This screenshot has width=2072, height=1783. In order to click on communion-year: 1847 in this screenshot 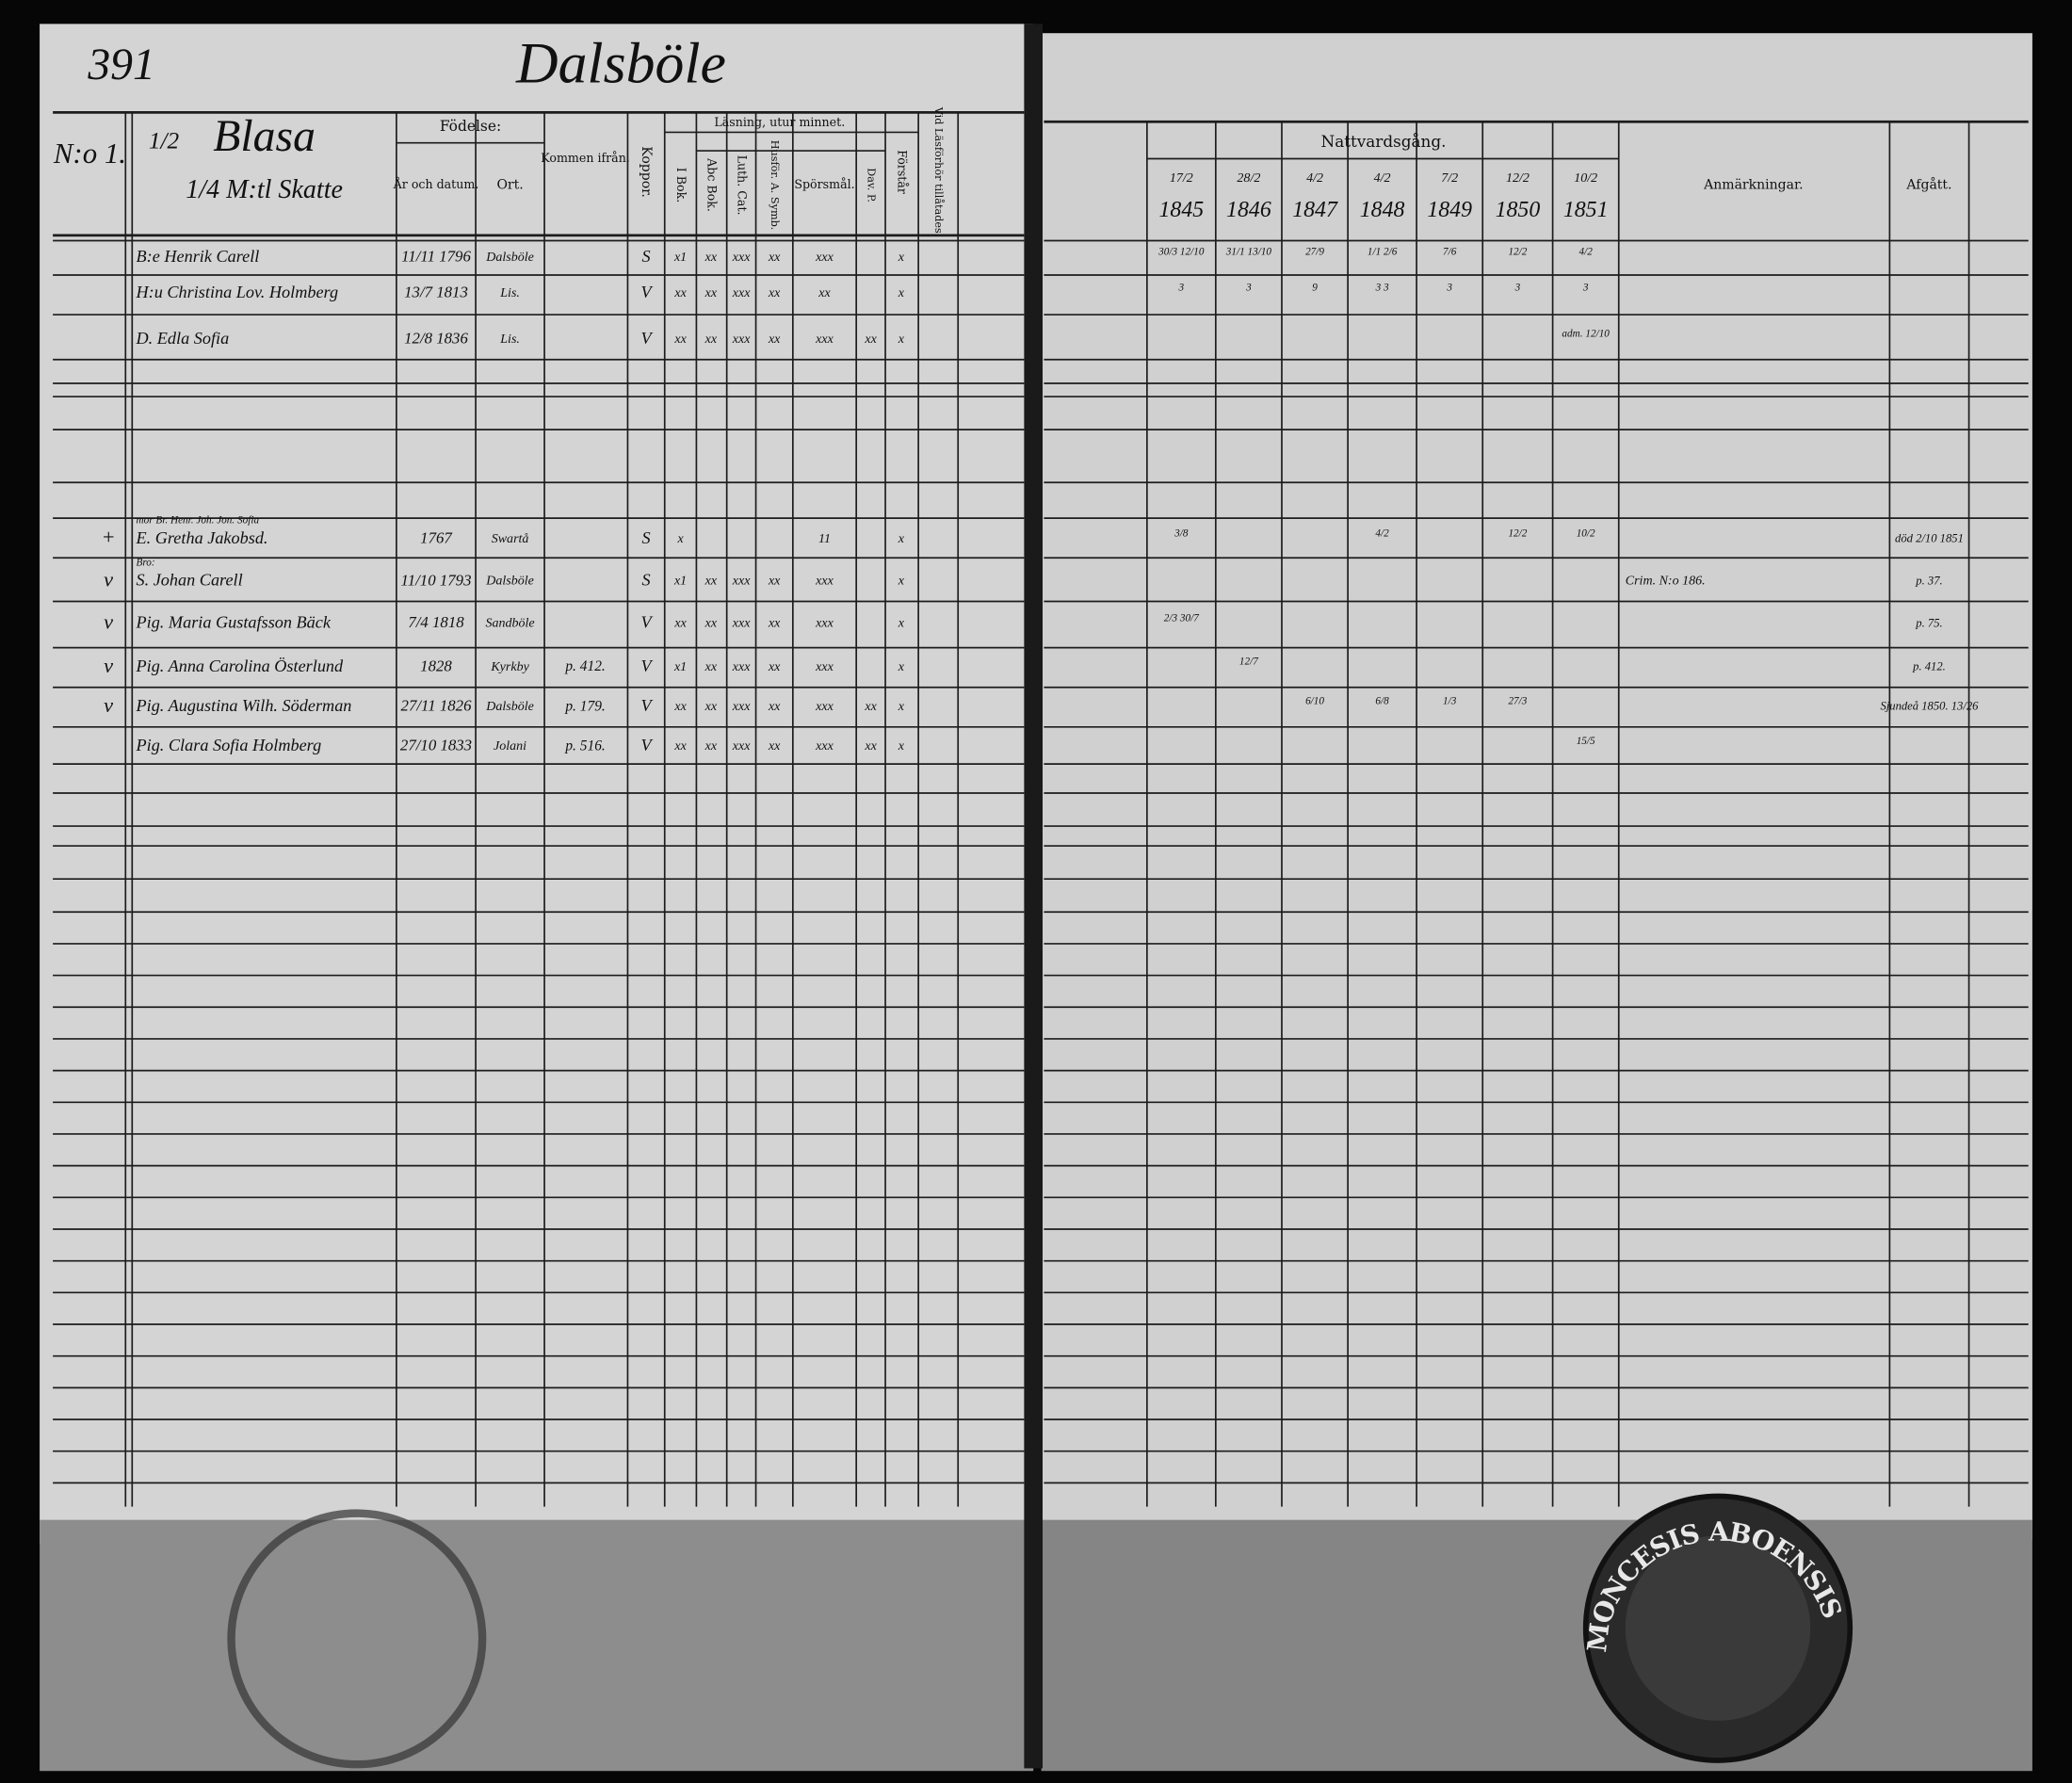, I will do `click(1315, 210)`.